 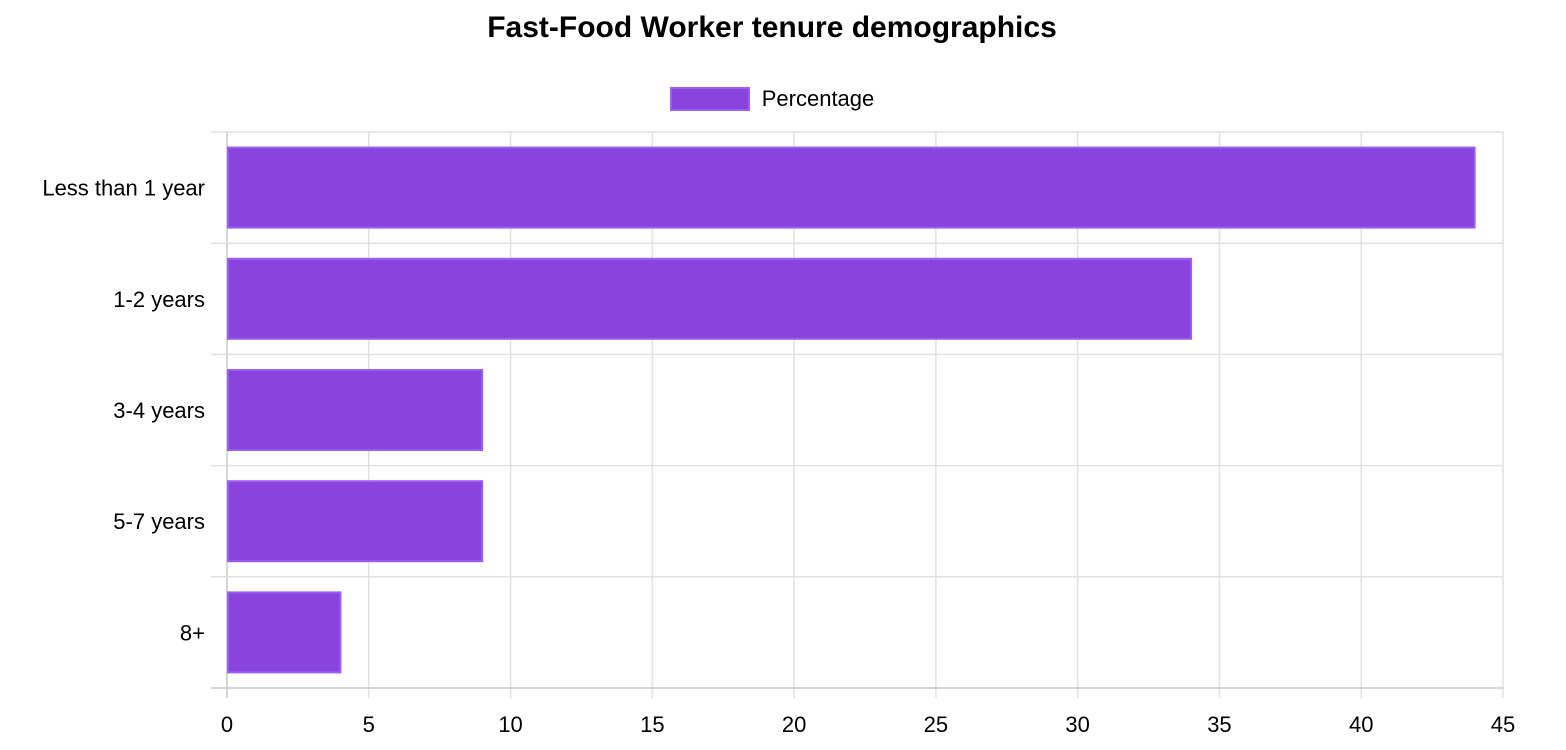 I want to click on chart-title: Fast-Food Worker tenure demographics, so click(x=772, y=27).